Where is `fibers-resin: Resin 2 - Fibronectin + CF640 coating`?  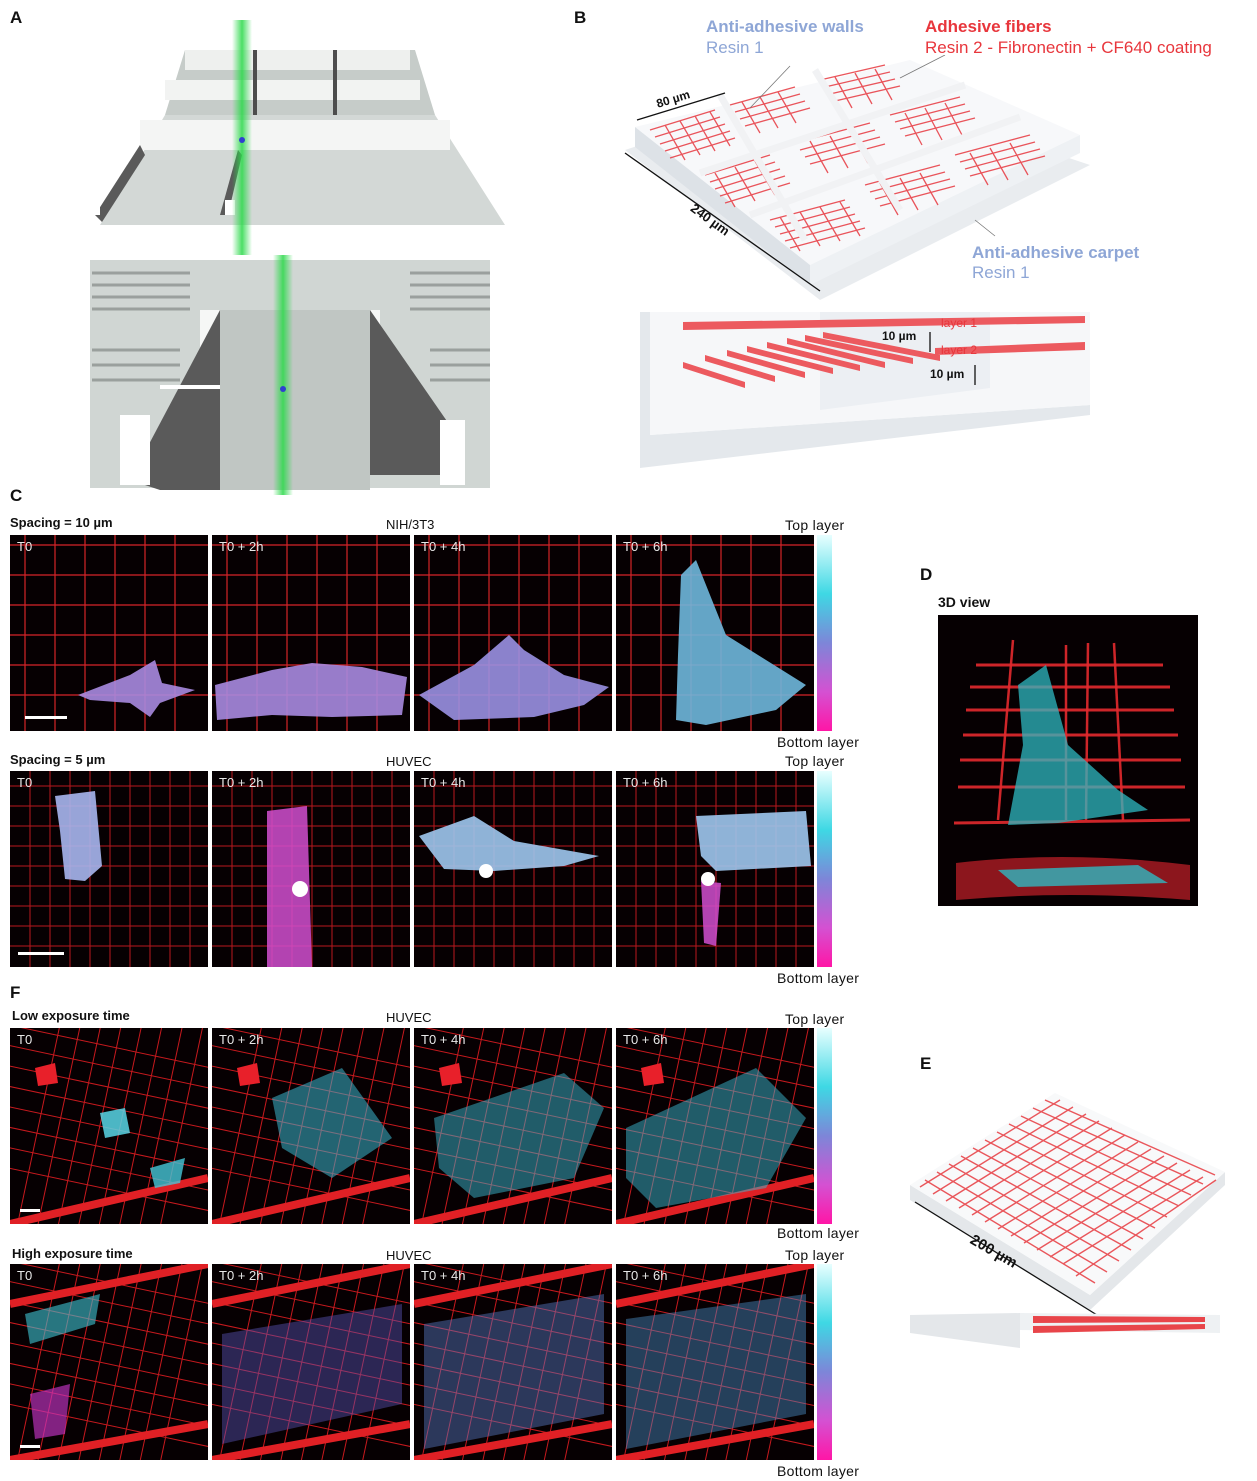
fibers-resin: Resin 2 - Fibronectin + CF640 coating is located at coordinates (1068, 47).